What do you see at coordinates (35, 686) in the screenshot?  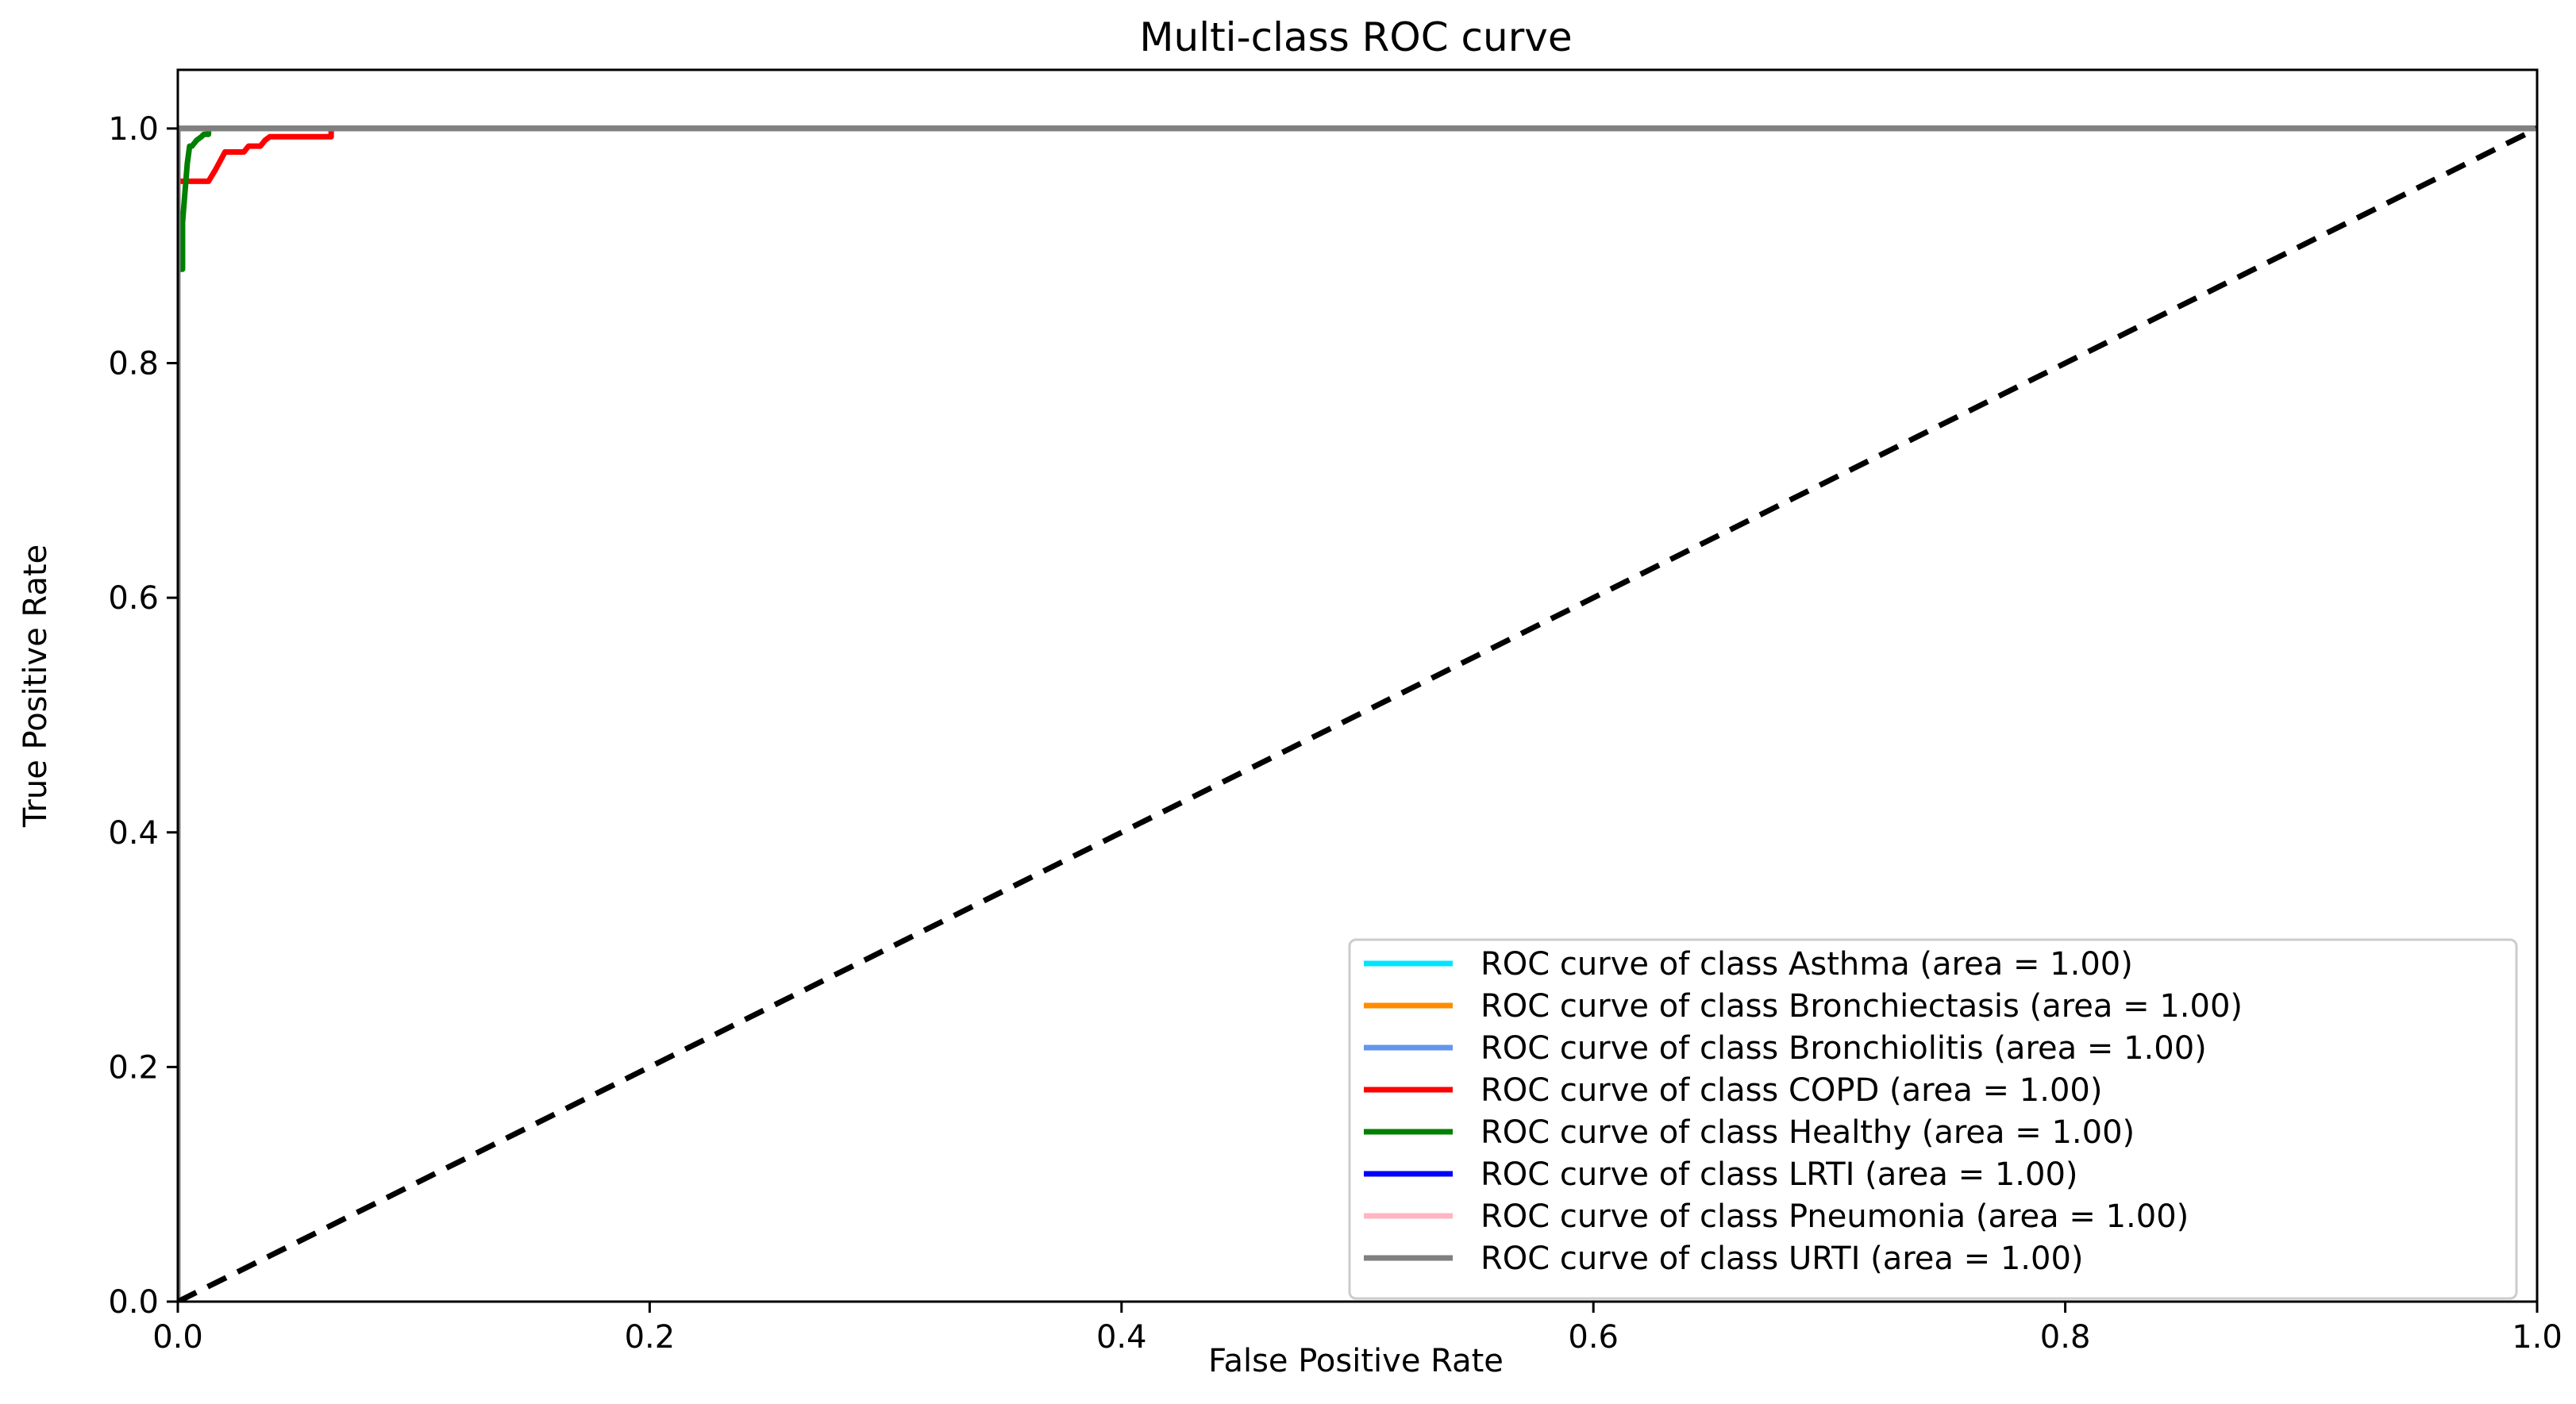 I see `y-axis-label: True Positive Rate` at bounding box center [35, 686].